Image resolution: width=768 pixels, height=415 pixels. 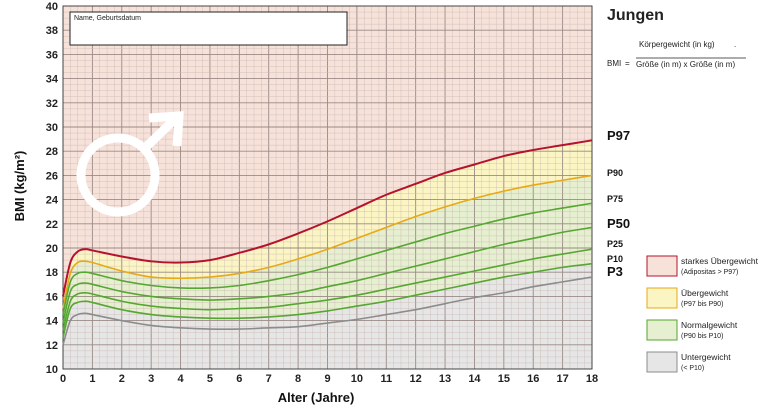 I want to click on x-tick-label: 17, so click(x=562, y=379).